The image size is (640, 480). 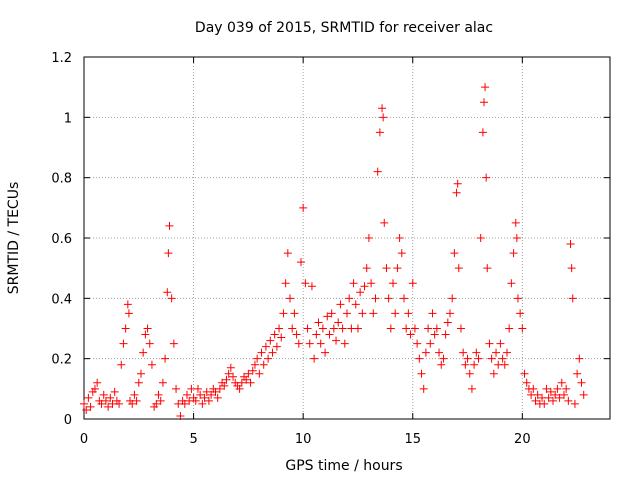 What do you see at coordinates (193, 439) in the screenshot?
I see `x-tick-label: 5` at bounding box center [193, 439].